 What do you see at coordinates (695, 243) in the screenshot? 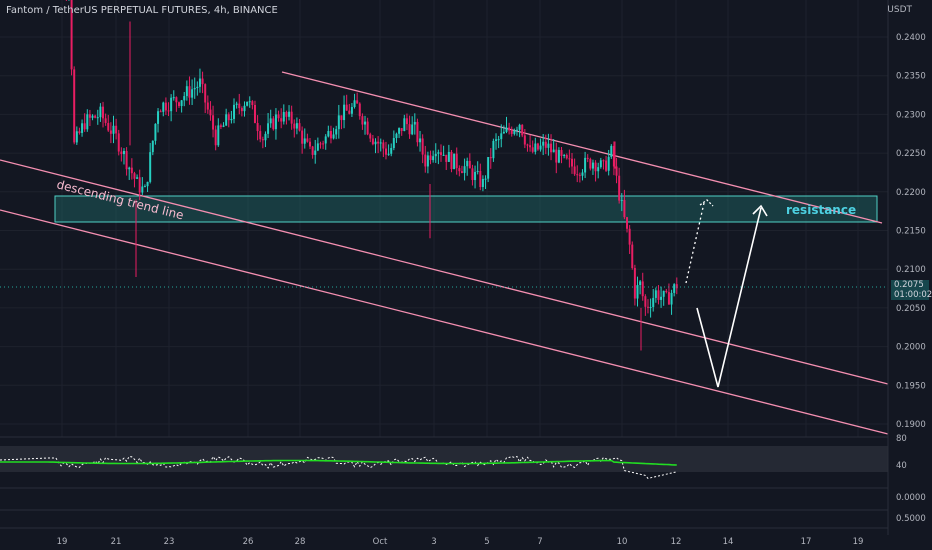
I see `dotted-projection-arrow` at bounding box center [695, 243].